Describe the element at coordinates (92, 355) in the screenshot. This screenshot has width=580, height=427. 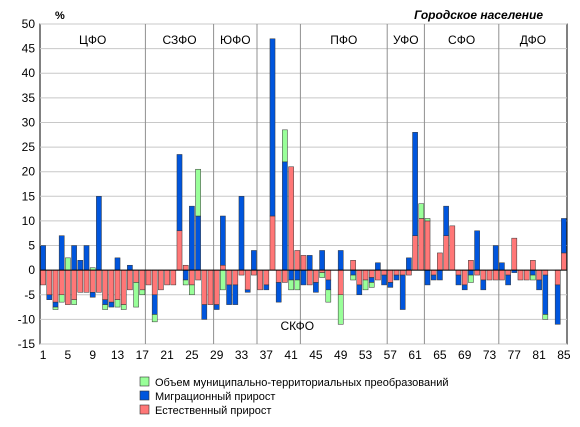
I see `x-tick-label: 9` at that location.